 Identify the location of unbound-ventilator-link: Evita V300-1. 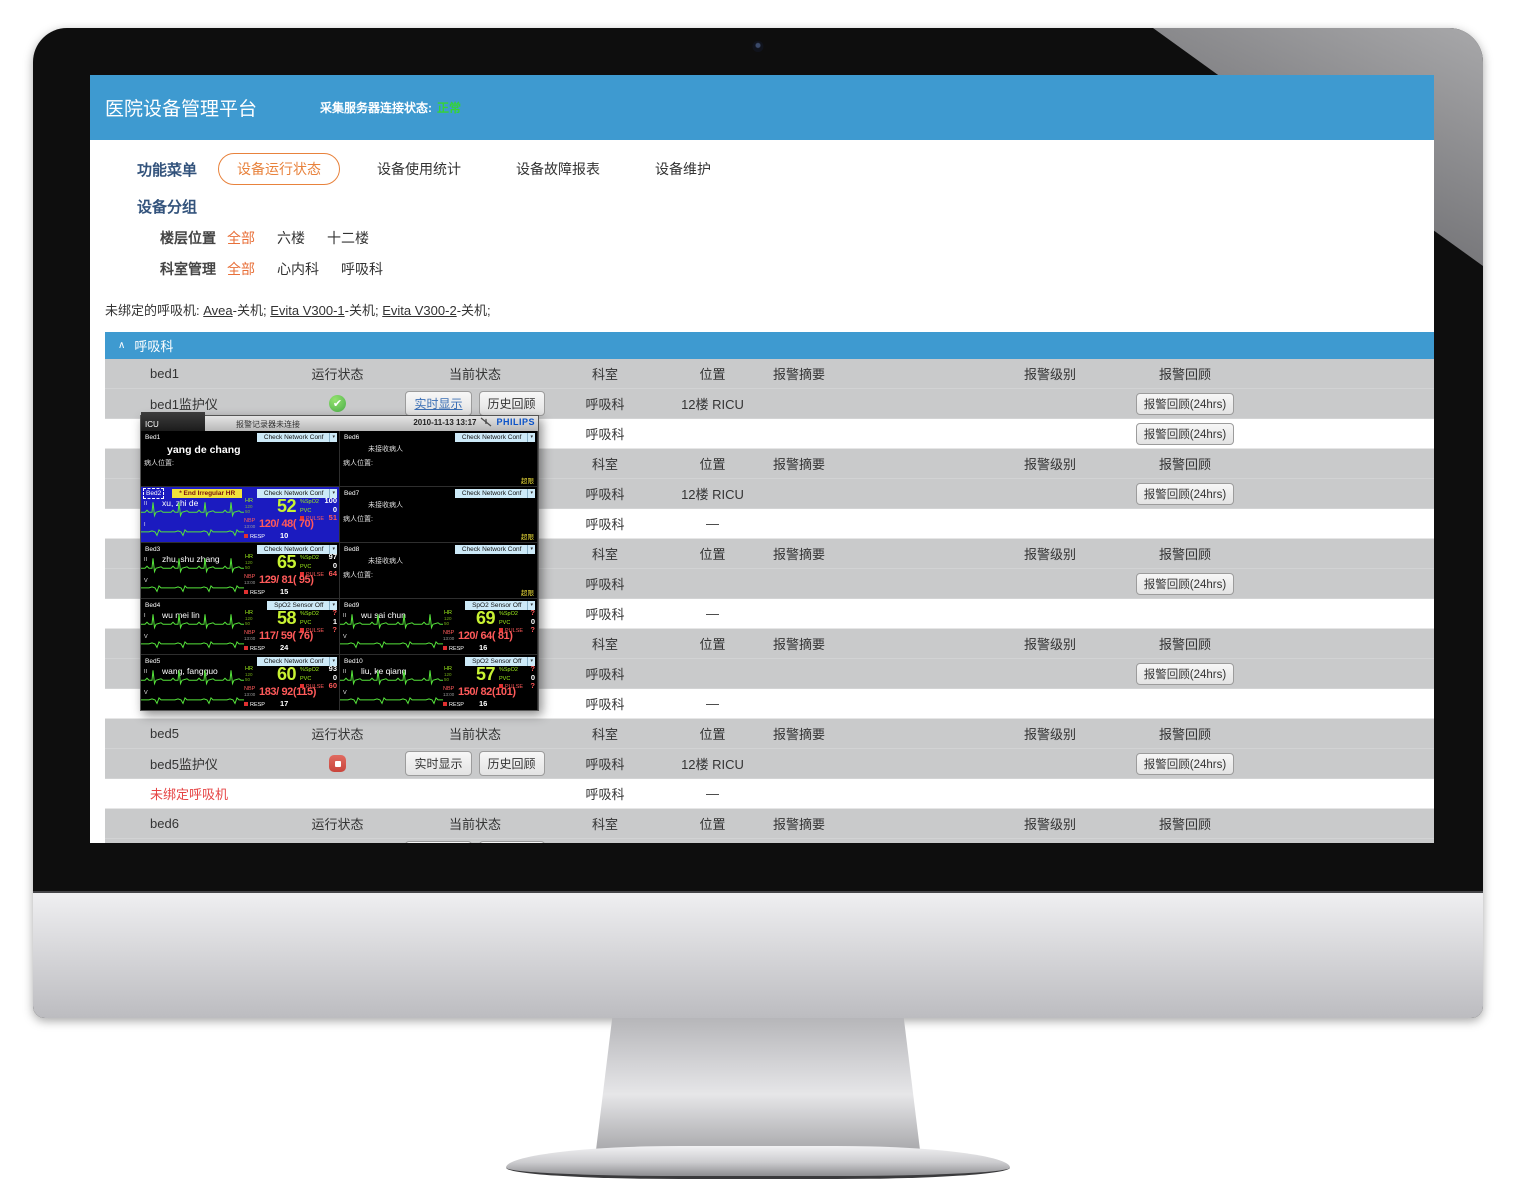
(307, 310).